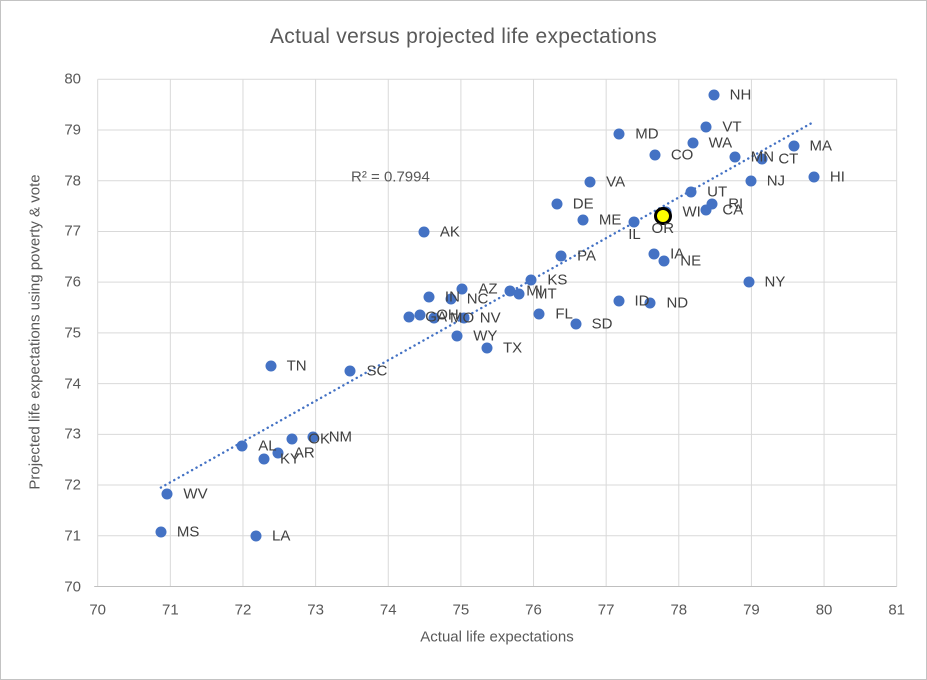 This screenshot has width=927, height=680. Describe the element at coordinates (740, 95) in the screenshot. I see `point-label-NH: NH` at that location.